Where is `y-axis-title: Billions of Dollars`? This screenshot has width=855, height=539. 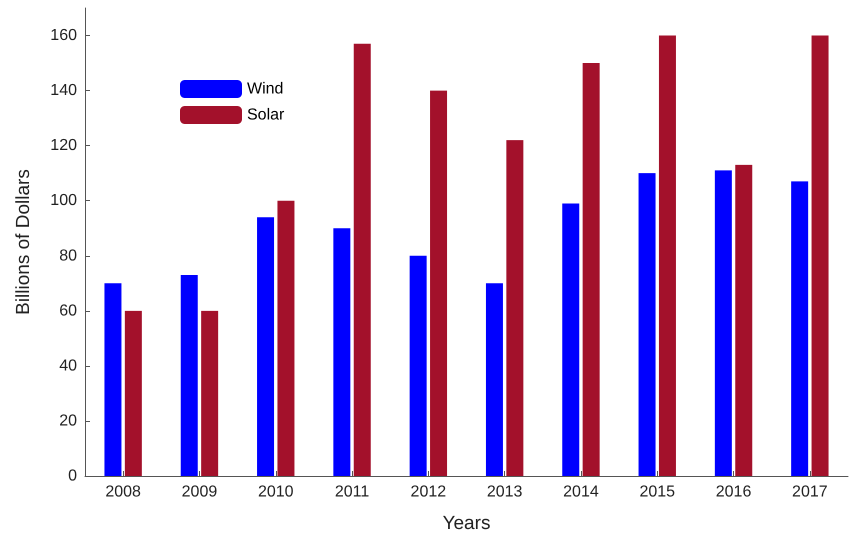
y-axis-title: Billions of Dollars is located at coordinates (23, 242).